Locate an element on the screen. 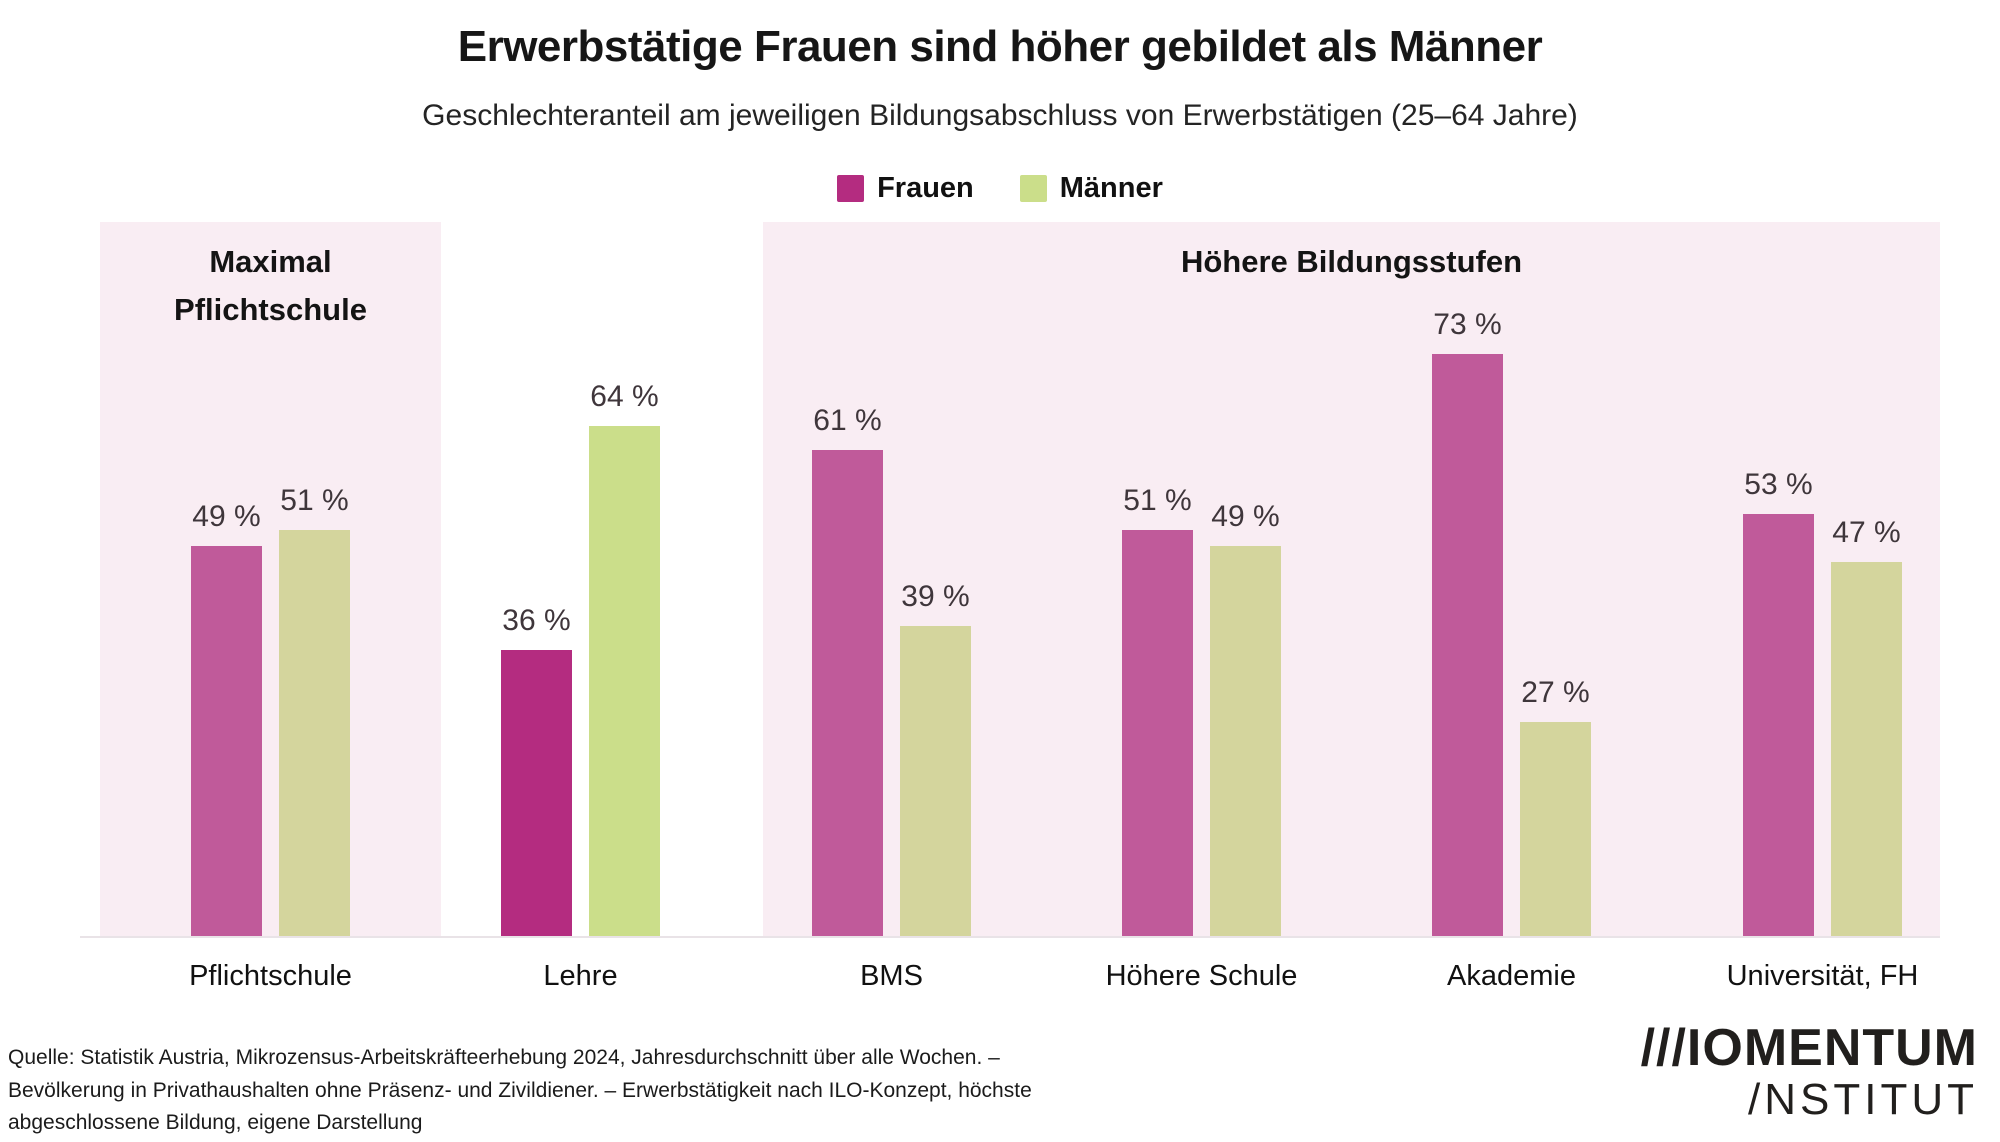 This screenshot has width=2000, height=1142. legend-label-maenner: Männer is located at coordinates (1111, 188).